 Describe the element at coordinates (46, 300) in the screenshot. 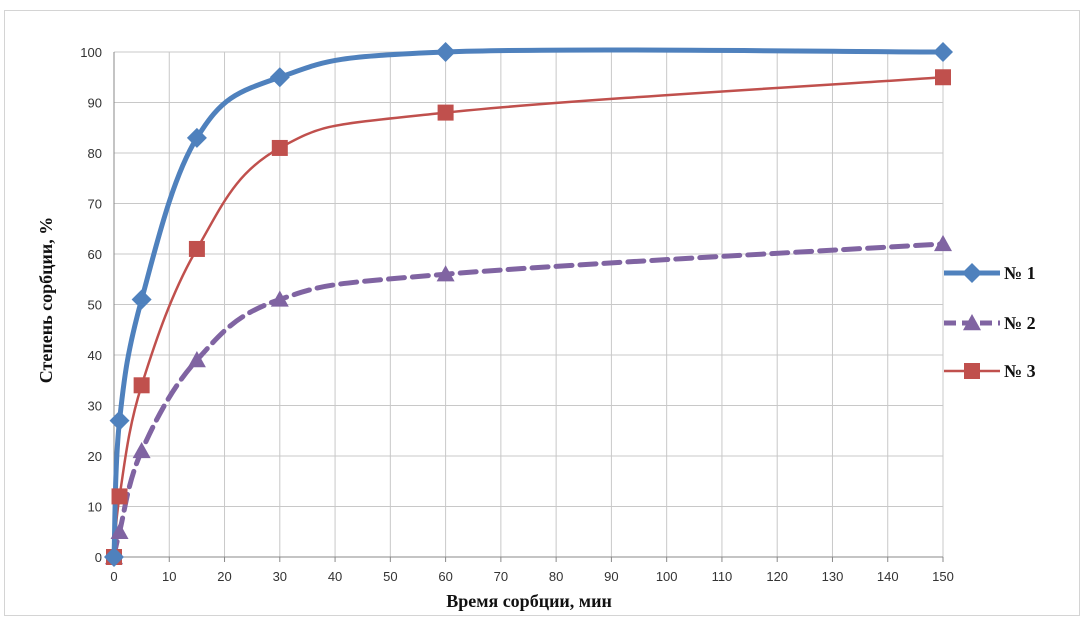

I see `y-axis-title: Степень сорбции, %` at that location.